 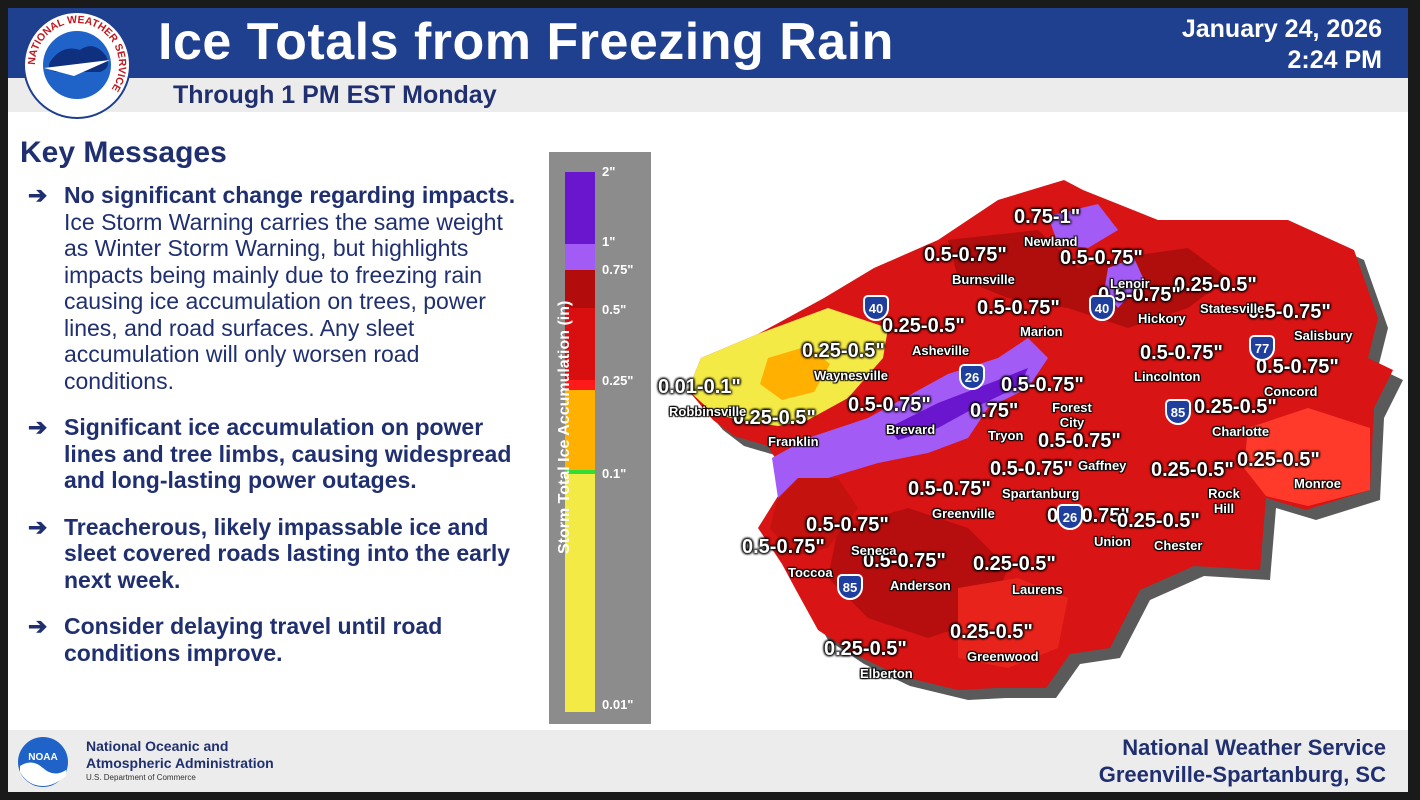 What do you see at coordinates (911, 429) in the screenshot?
I see `city-label: Brevard` at bounding box center [911, 429].